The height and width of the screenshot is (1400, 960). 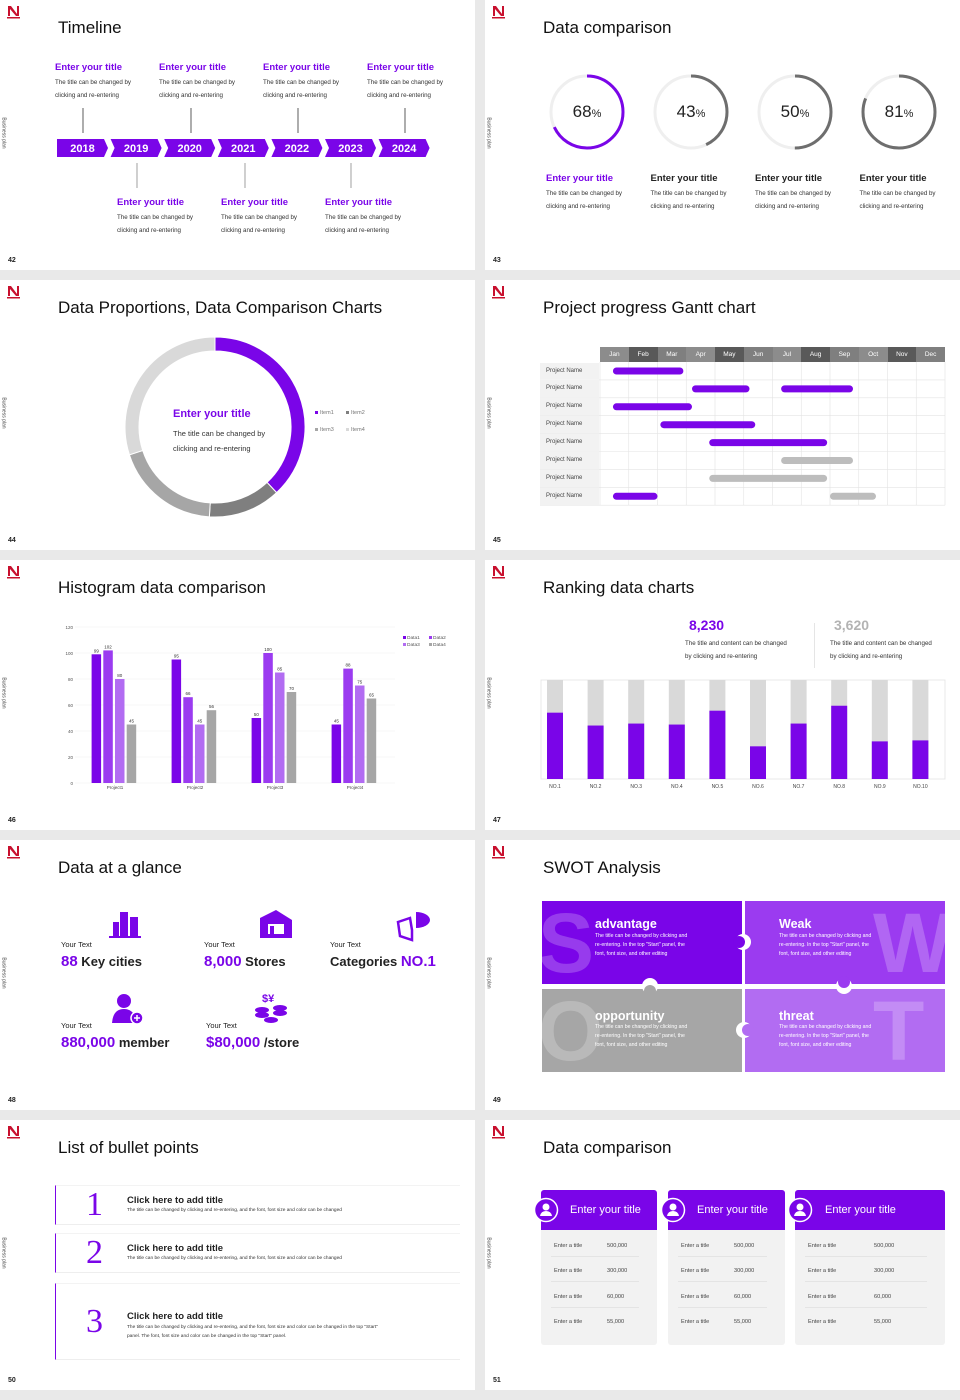 I want to click on page-number: 46, so click(x=12, y=820).